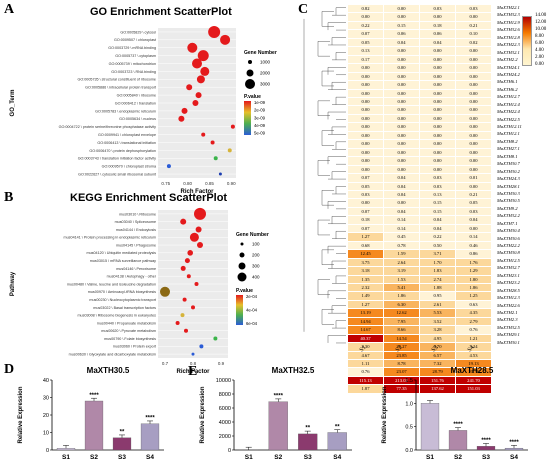  What do you see at coordinates (508, 290) in the screenshot?
I see `gene-label: MaXTH28.5` at bounding box center [508, 290].